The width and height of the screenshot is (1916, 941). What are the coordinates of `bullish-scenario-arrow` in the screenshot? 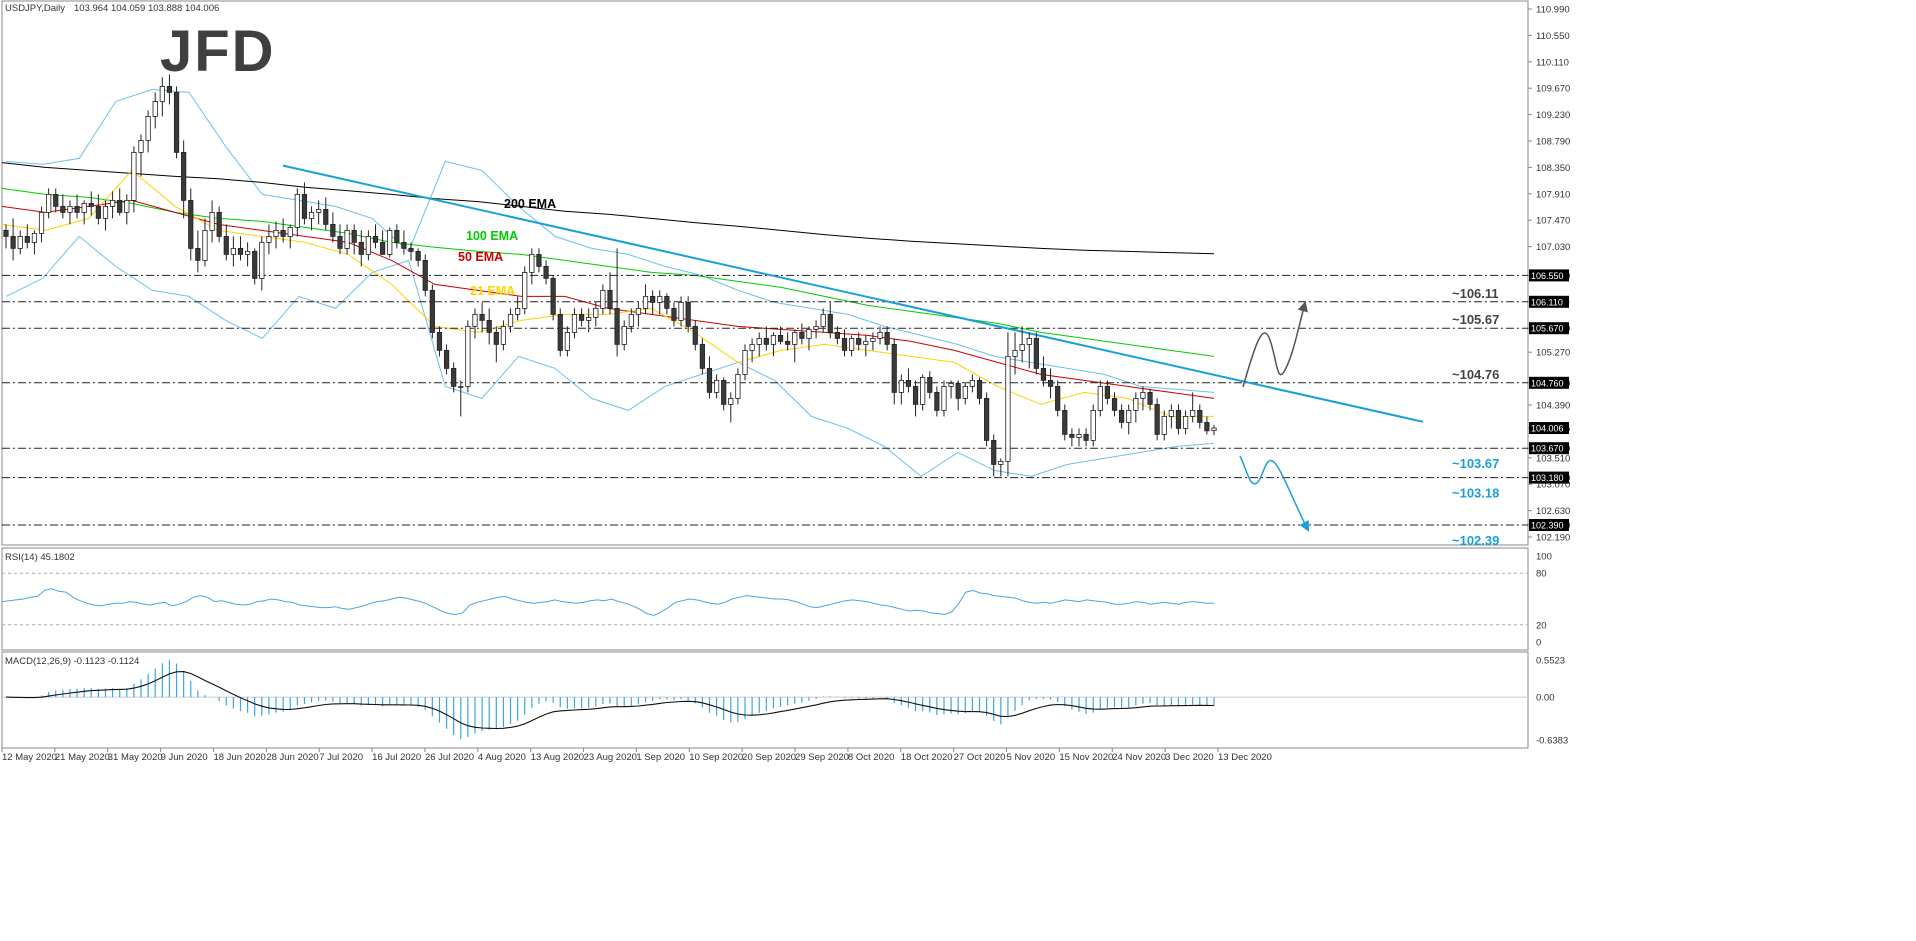 It's located at (1275, 344).